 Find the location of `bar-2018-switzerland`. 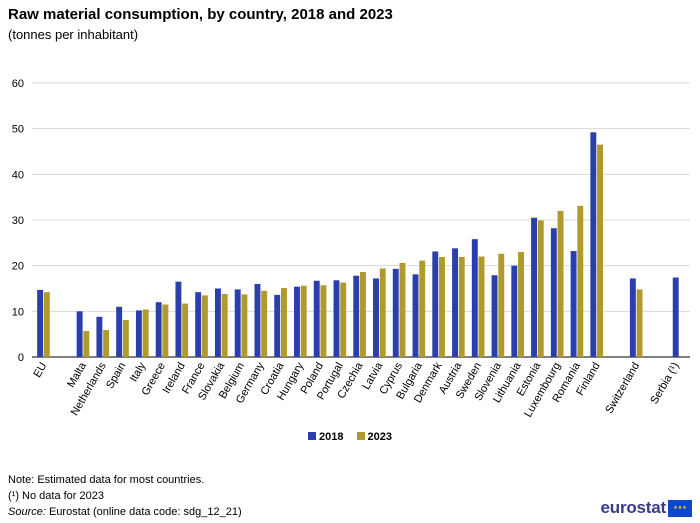

bar-2018-switzerland is located at coordinates (632, 317).